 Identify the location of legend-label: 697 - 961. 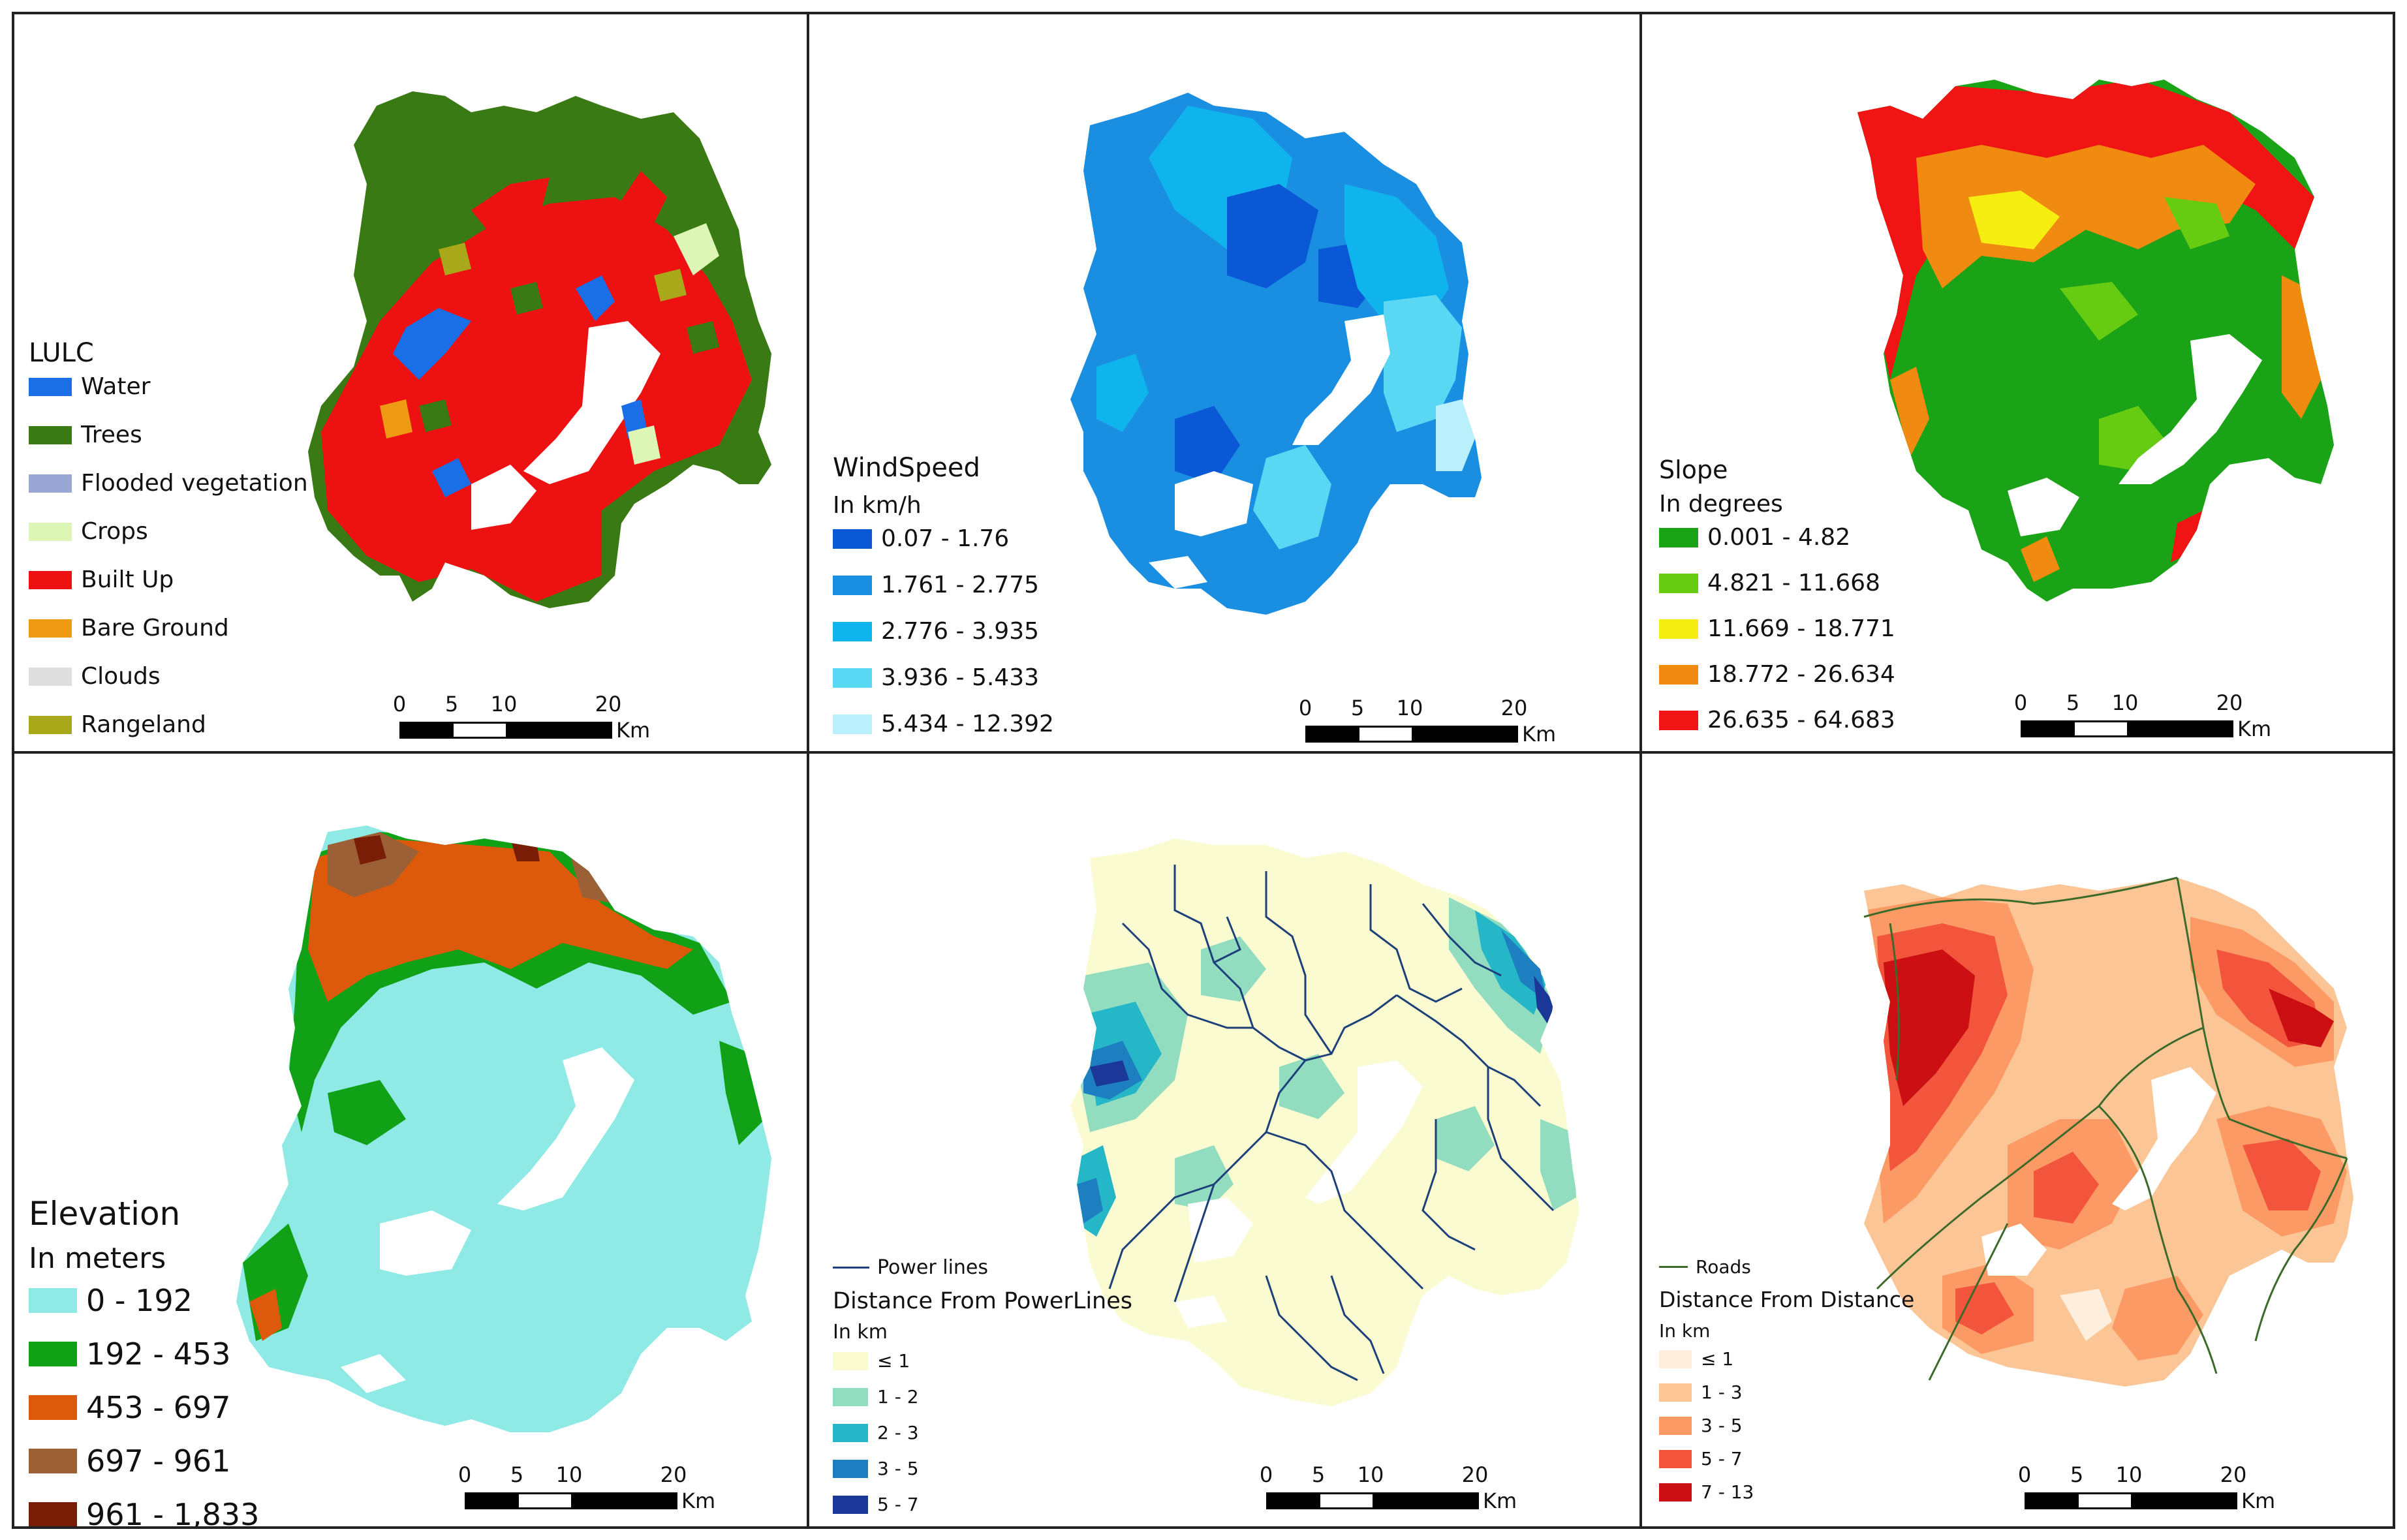
(158, 1461).